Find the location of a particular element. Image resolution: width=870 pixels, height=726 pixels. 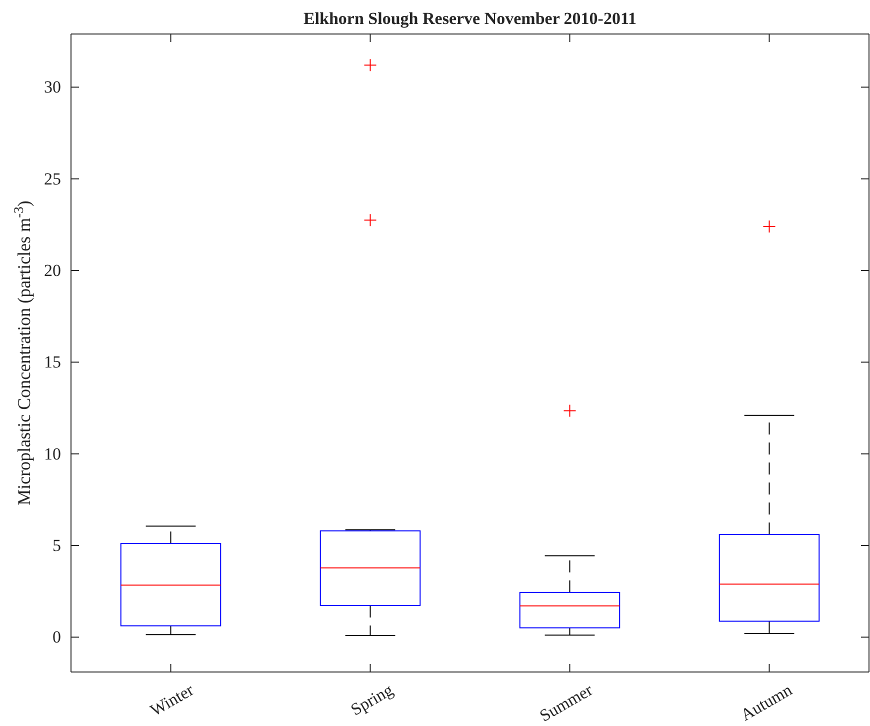

y-tick-label: 0 is located at coordinates (56, 637).